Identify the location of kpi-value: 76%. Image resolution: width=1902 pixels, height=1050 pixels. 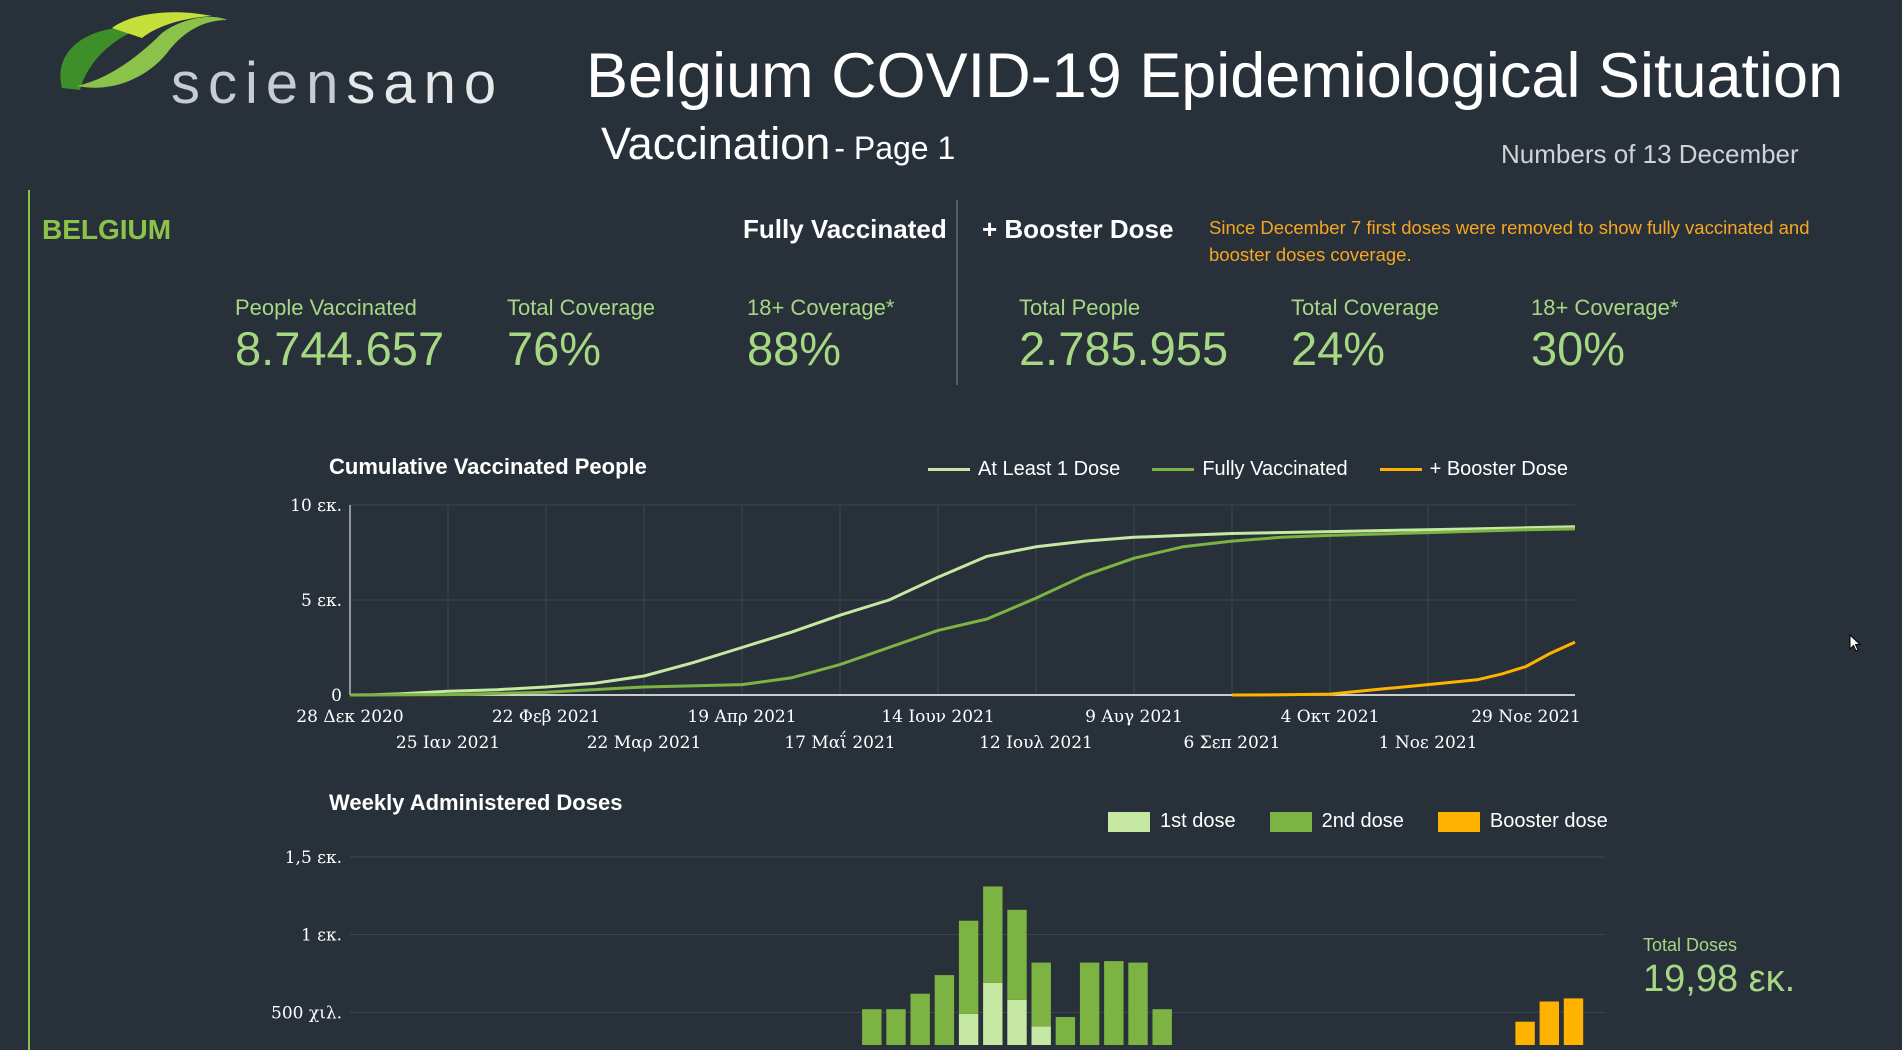
(554, 348).